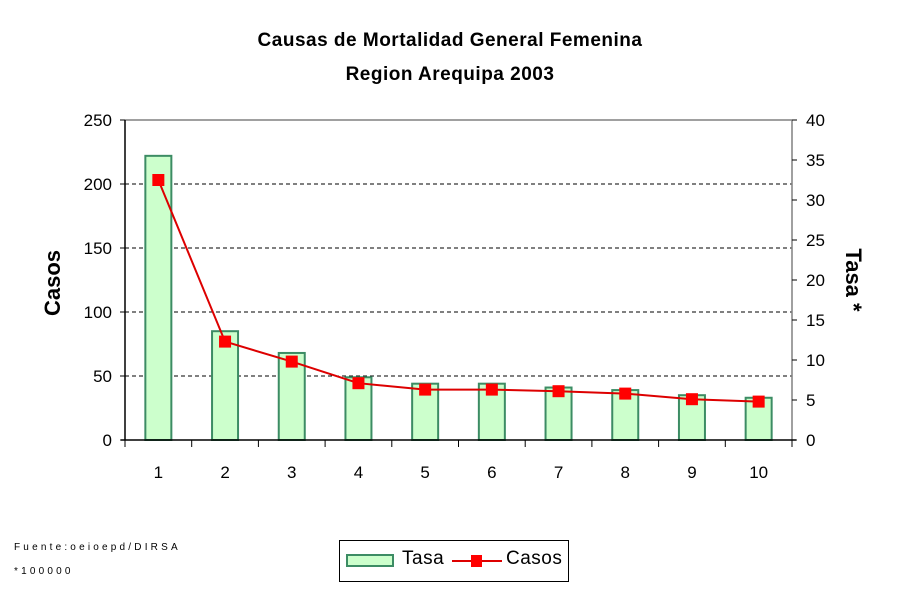 Image resolution: width=900 pixels, height=600 pixels. What do you see at coordinates (815, 280) in the screenshot?
I see `y-tick-label-right: 20` at bounding box center [815, 280].